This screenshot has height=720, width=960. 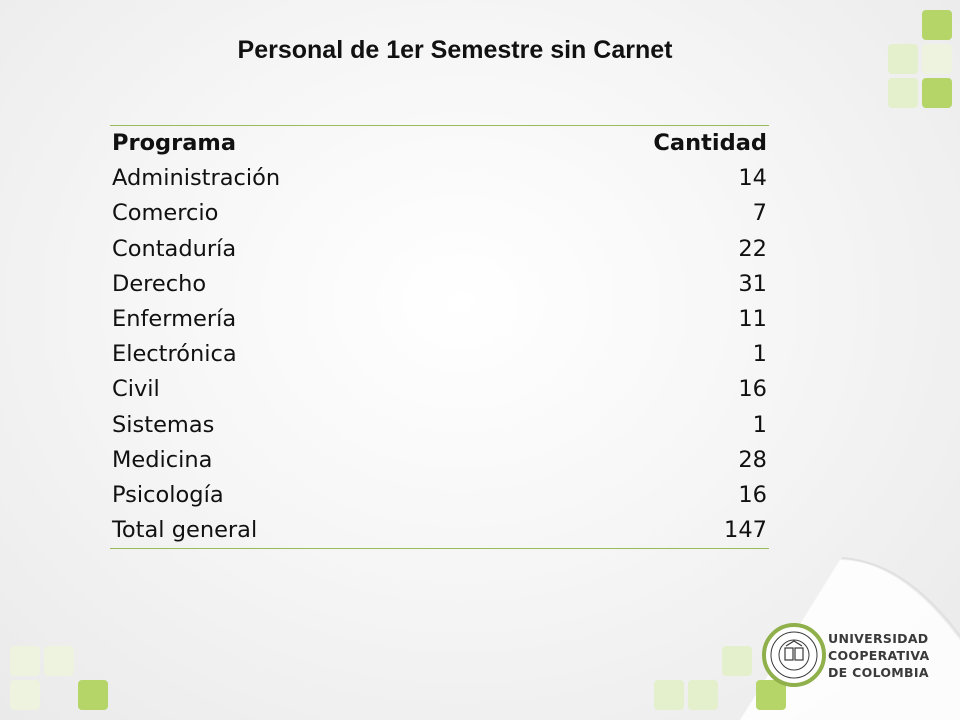 I want to click on cell-programa: Medicina, so click(x=162, y=459).